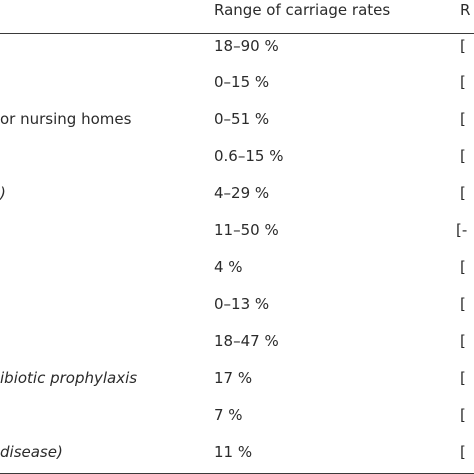 The image size is (474, 474). I want to click on header-range-of-carriage-rates: Range of carriage rates, so click(302, 10).